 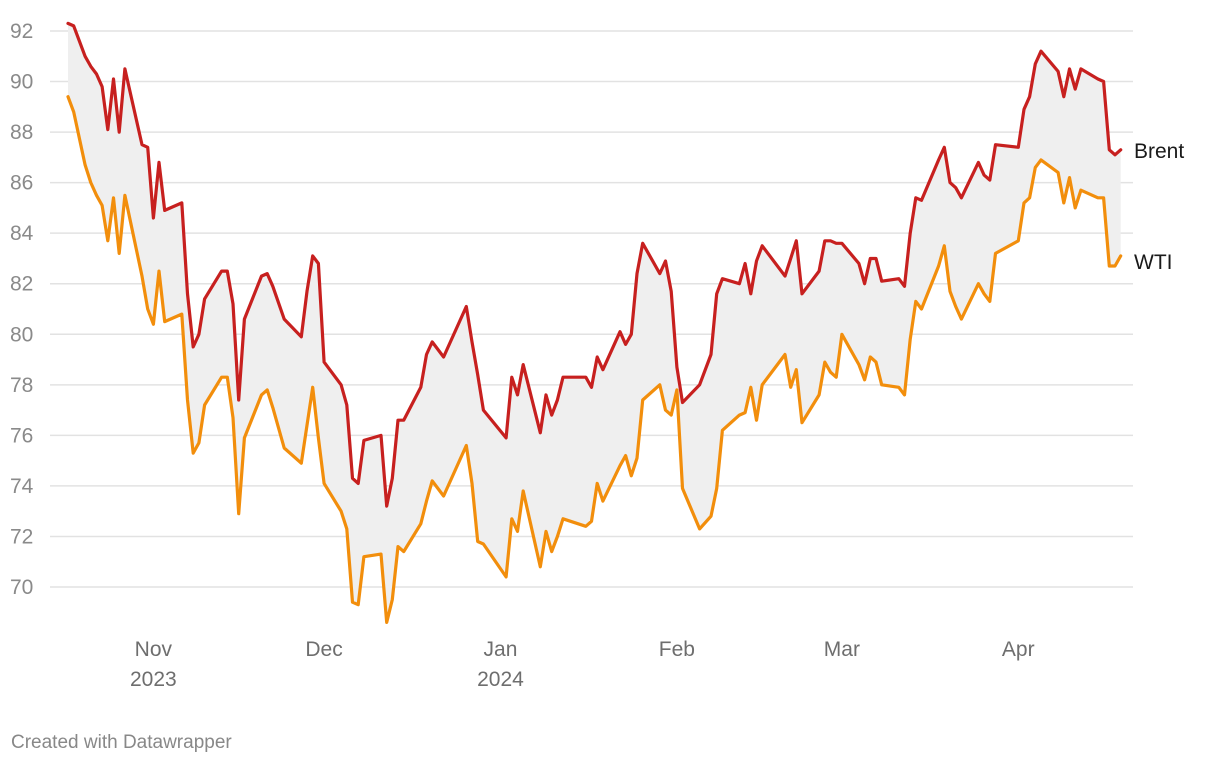 What do you see at coordinates (121, 742) in the screenshot?
I see `credit-text: Created with Datawrapper` at bounding box center [121, 742].